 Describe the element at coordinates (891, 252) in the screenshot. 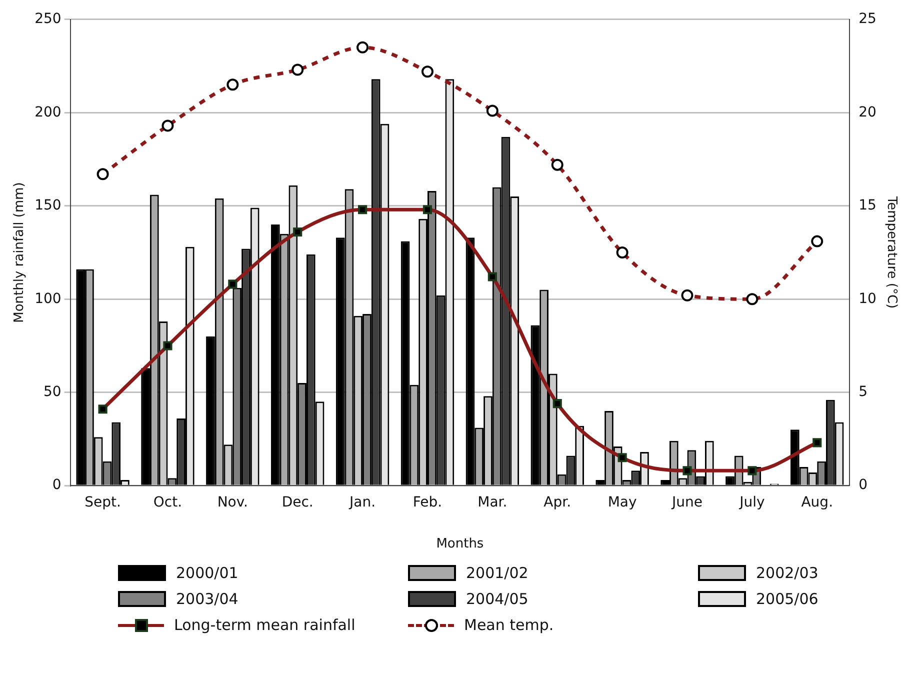

I see `y2-axis-title: Temperature (°C)` at that location.